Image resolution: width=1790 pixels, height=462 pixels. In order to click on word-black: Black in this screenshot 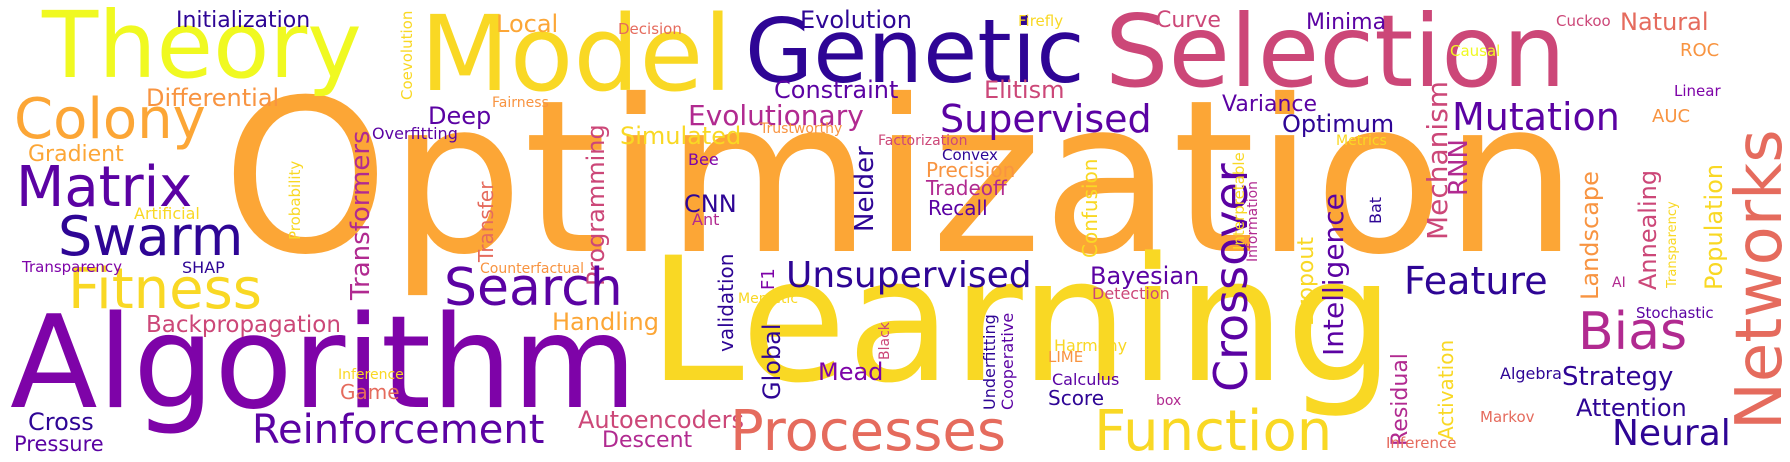, I will do `click(885, 341)`.